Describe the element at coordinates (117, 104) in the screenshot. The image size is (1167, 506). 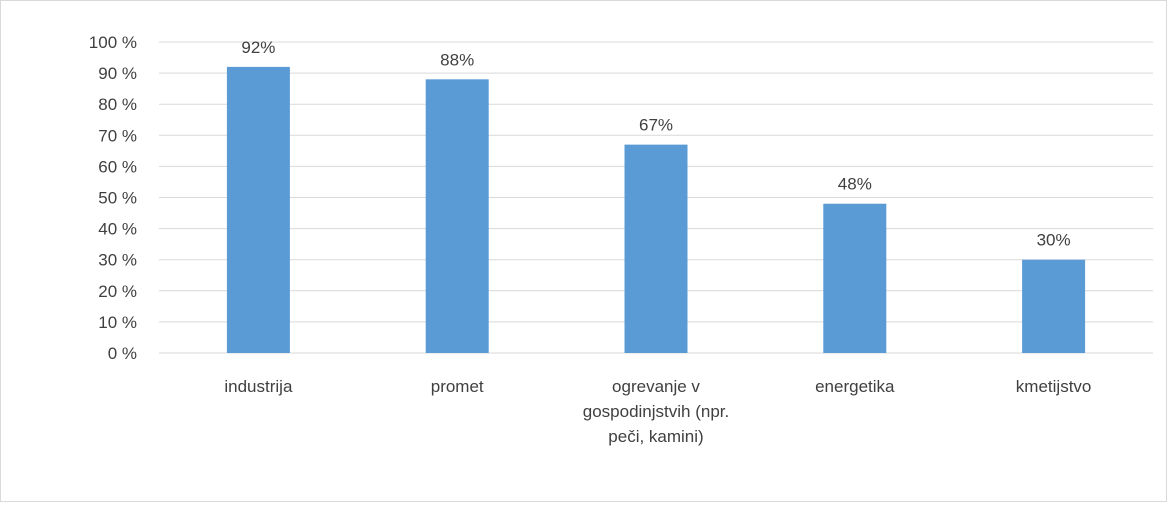
I see `y-tick-label: 80 %` at that location.